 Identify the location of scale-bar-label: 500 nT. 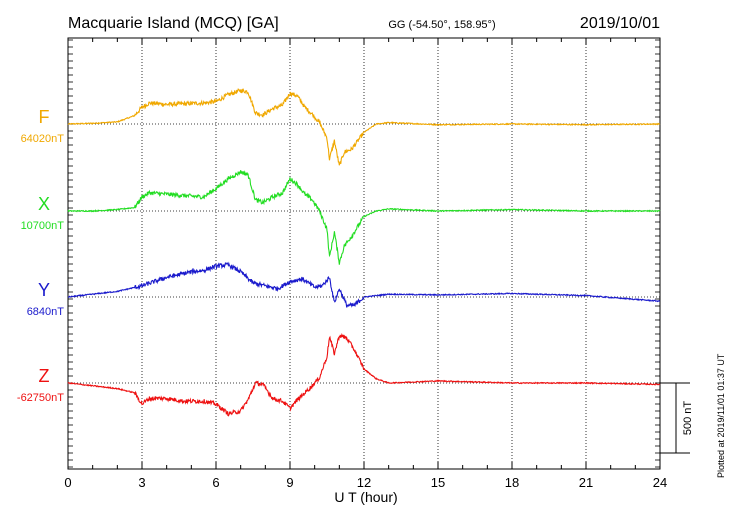
(688, 418).